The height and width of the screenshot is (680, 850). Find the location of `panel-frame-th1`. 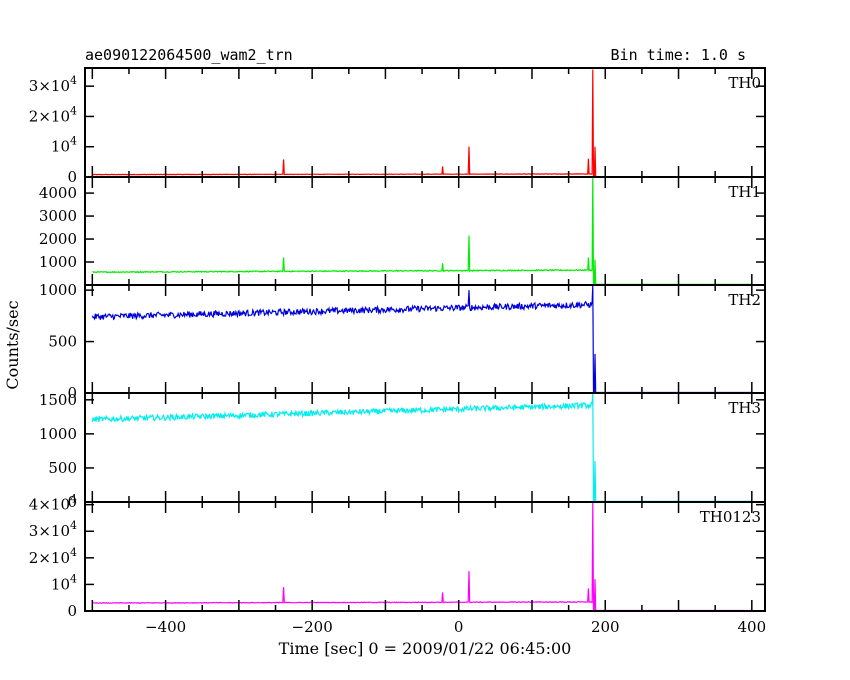

panel-frame-th1 is located at coordinates (425, 231).